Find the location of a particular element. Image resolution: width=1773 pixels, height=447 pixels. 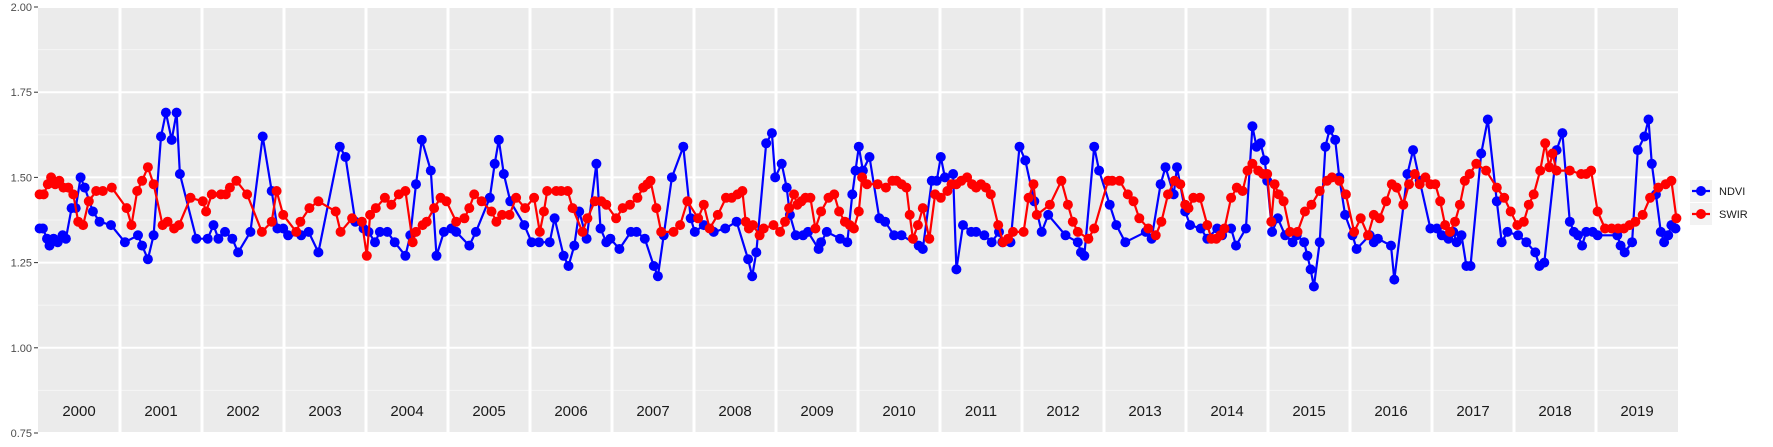

y-tick-label: 1.50 is located at coordinates (21, 178).